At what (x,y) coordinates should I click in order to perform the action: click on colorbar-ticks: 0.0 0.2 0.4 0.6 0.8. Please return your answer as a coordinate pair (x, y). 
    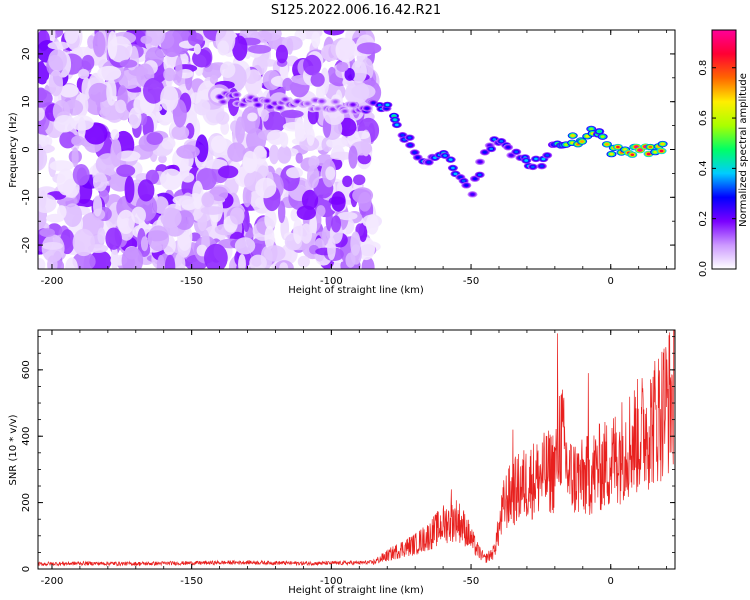
    Looking at the image, I should click on (717, 168).